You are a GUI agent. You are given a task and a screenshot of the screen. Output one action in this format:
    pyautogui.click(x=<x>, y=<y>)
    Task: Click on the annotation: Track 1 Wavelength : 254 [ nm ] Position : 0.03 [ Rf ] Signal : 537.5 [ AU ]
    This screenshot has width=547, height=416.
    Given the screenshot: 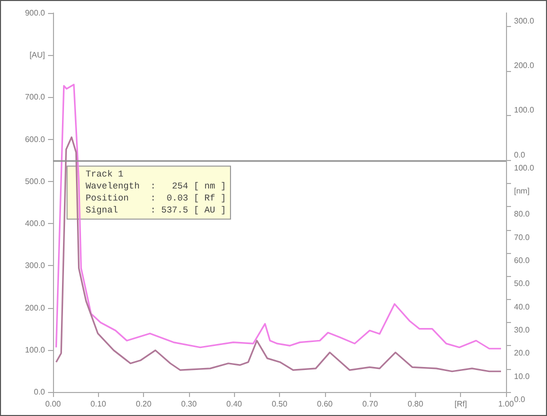 What is the action you would take?
    pyautogui.click(x=156, y=193)
    